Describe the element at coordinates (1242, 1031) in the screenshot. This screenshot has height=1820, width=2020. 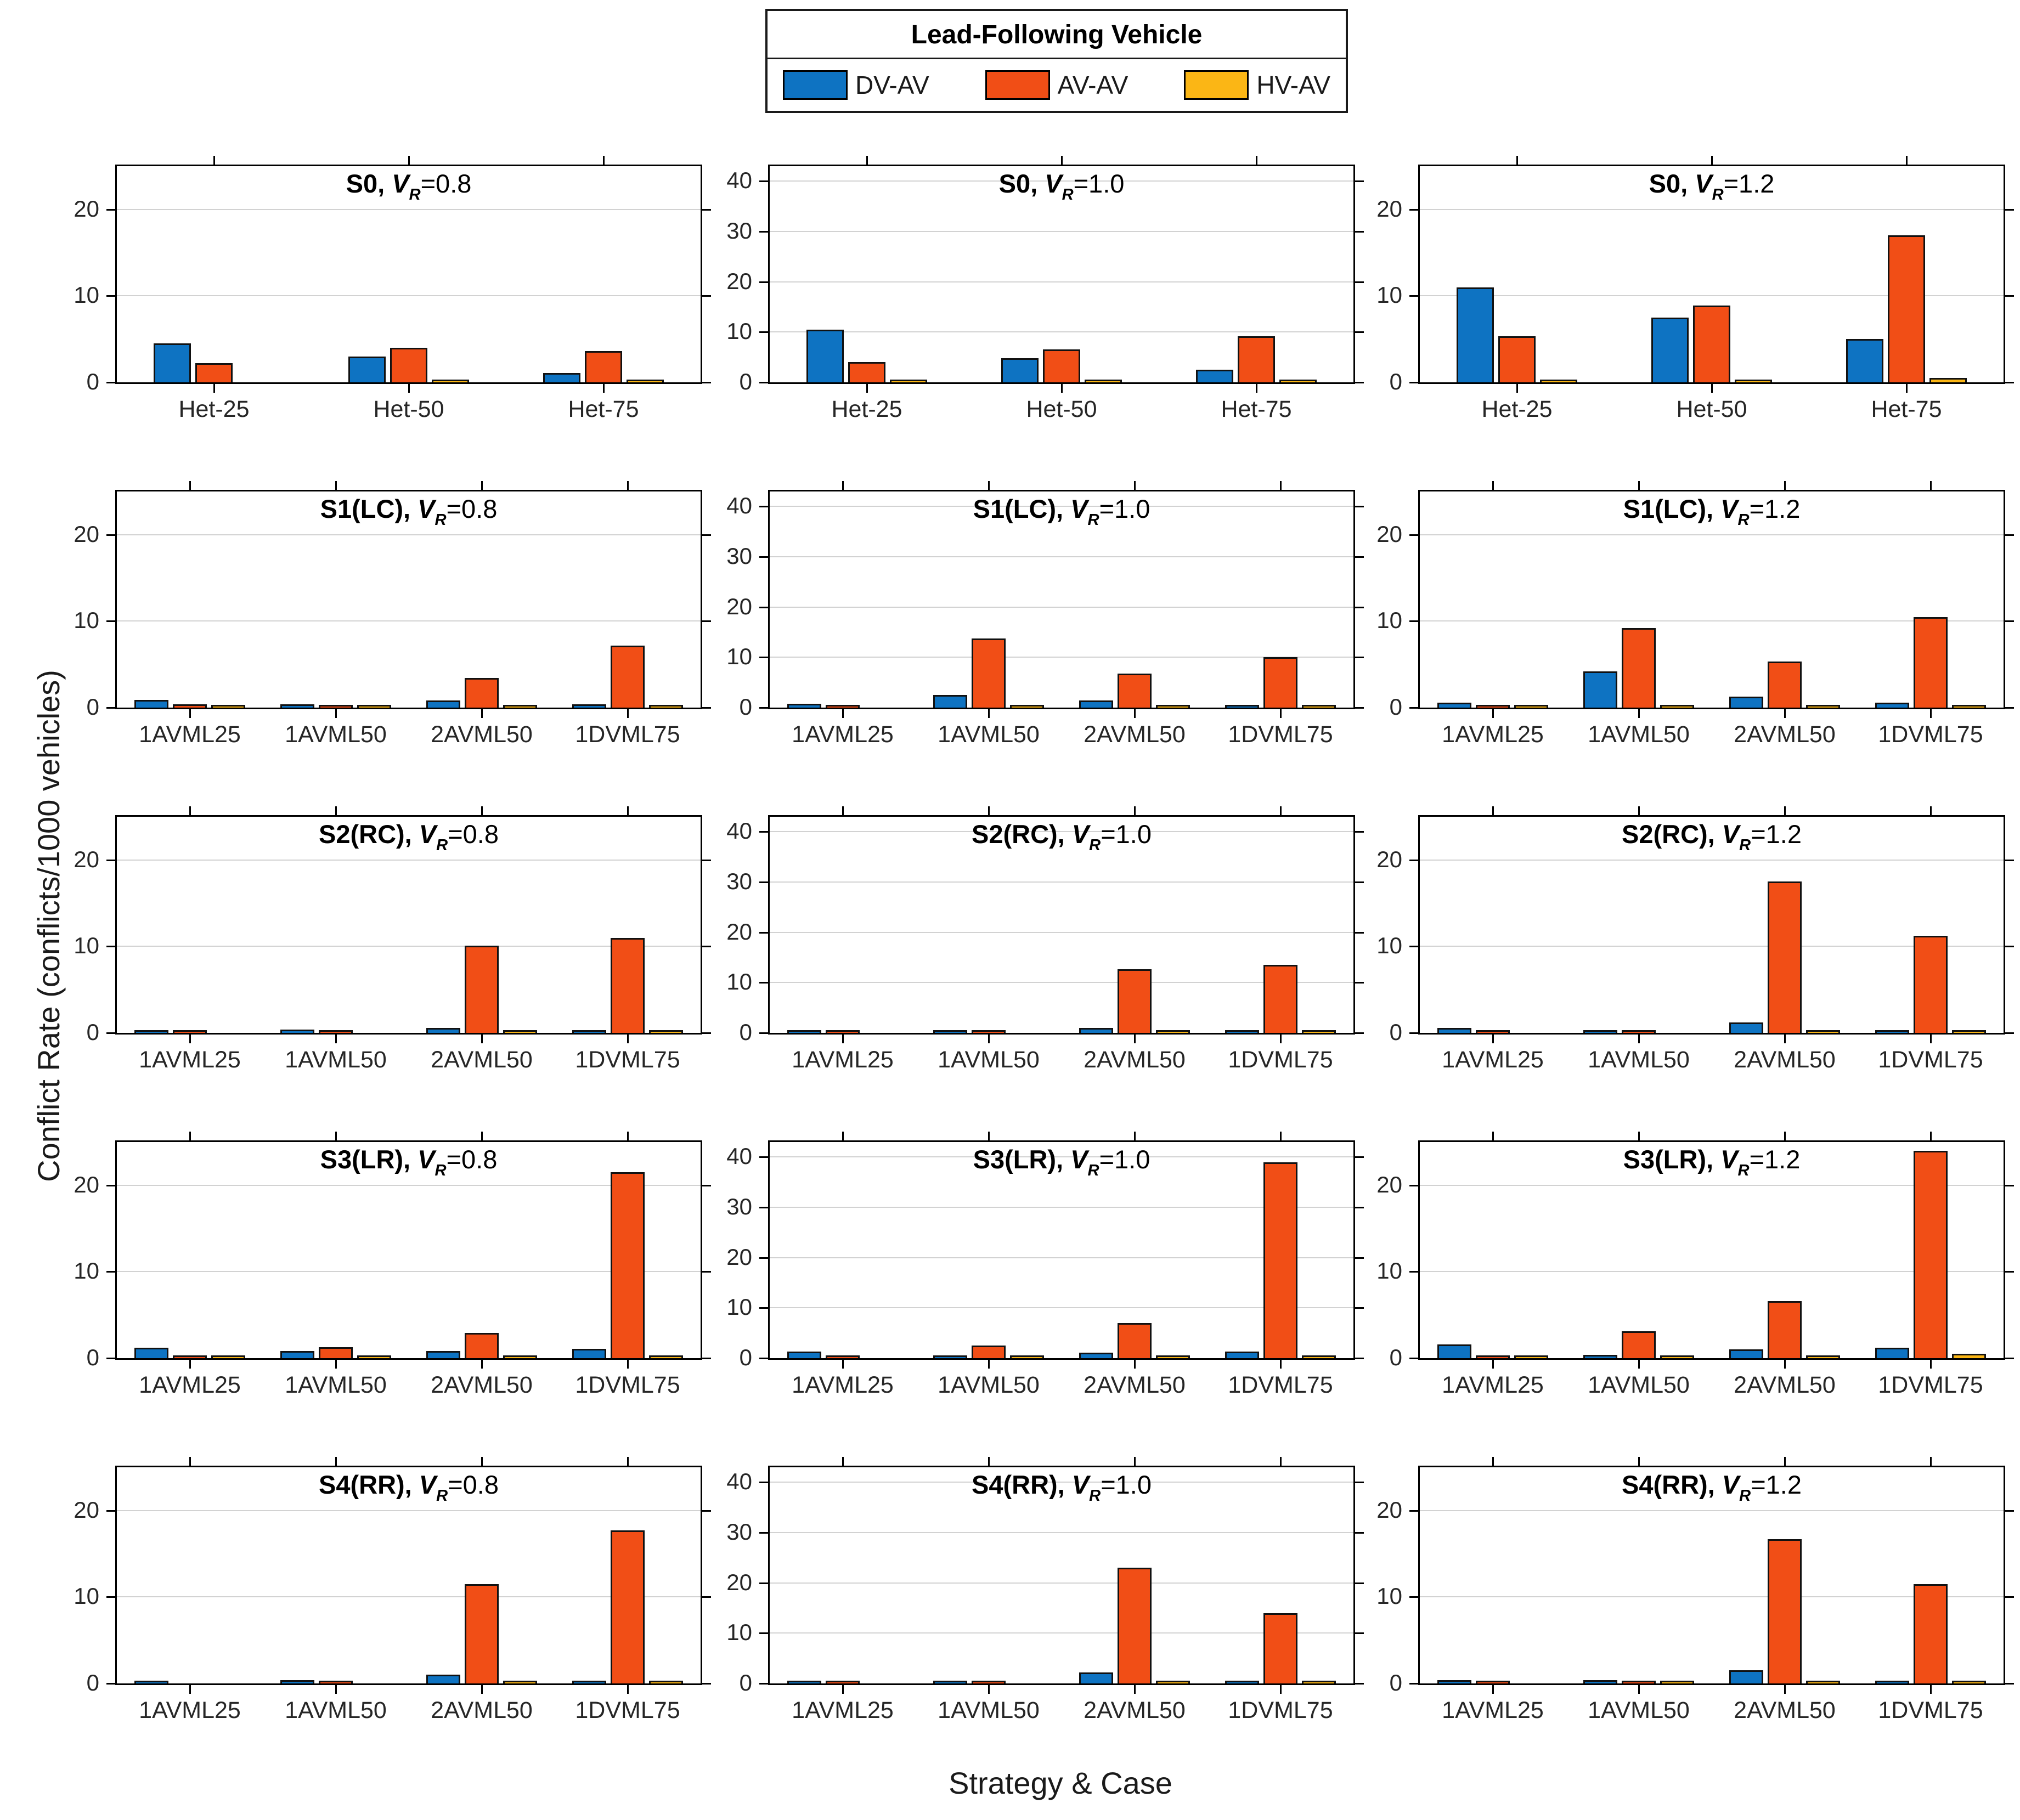
I see `bar-dv-av-1DVML75` at that location.